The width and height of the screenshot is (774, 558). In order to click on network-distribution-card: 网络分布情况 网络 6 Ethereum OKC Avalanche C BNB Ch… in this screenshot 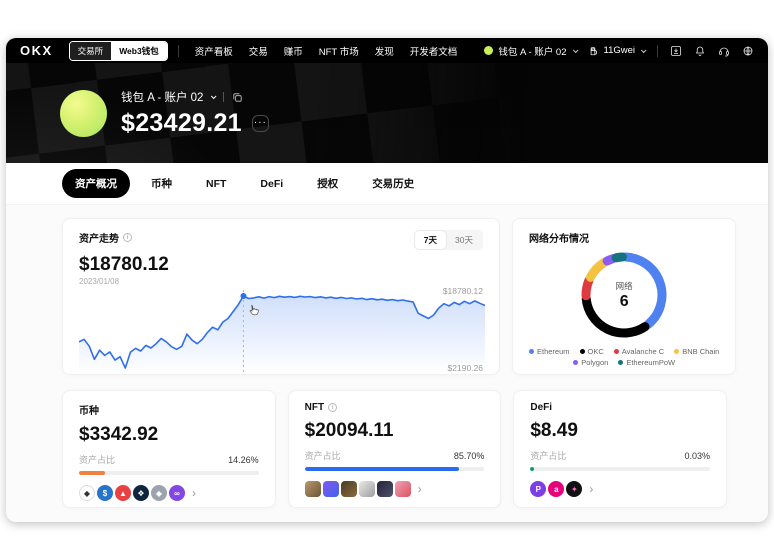, I will do `click(624, 296)`.